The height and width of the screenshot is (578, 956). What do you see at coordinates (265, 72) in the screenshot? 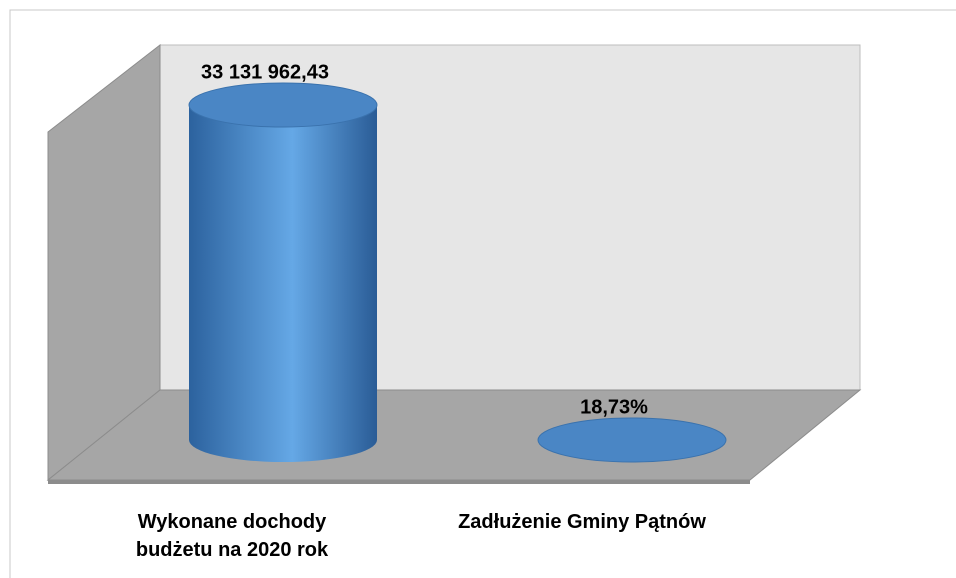
I see `value-label: 33 131 962,43` at bounding box center [265, 72].